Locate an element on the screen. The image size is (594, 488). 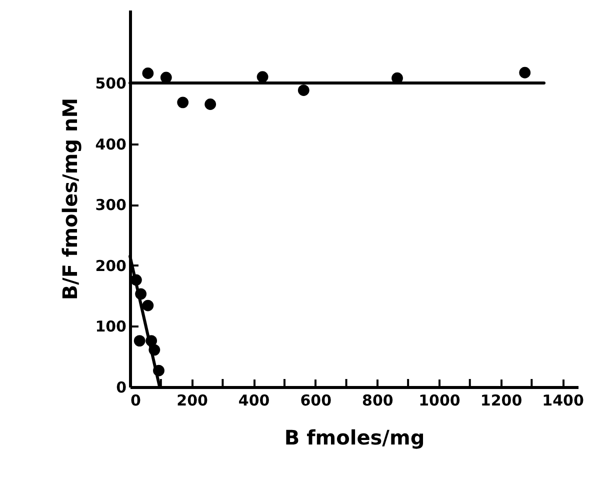
y-tick-label: 200 is located at coordinates (110, 265).